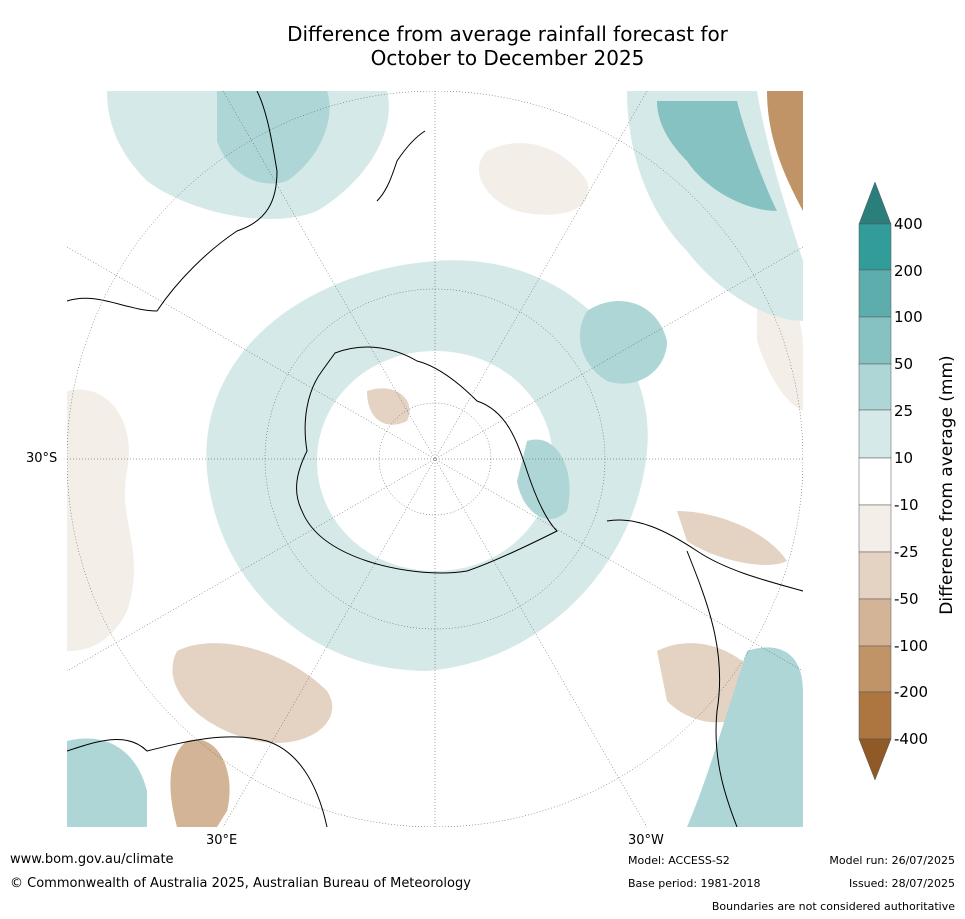 Image resolution: width=965 pixels, height=919 pixels. Describe the element at coordinates (745, 737) in the screenshot. I see `wet-region-southeast` at that location.